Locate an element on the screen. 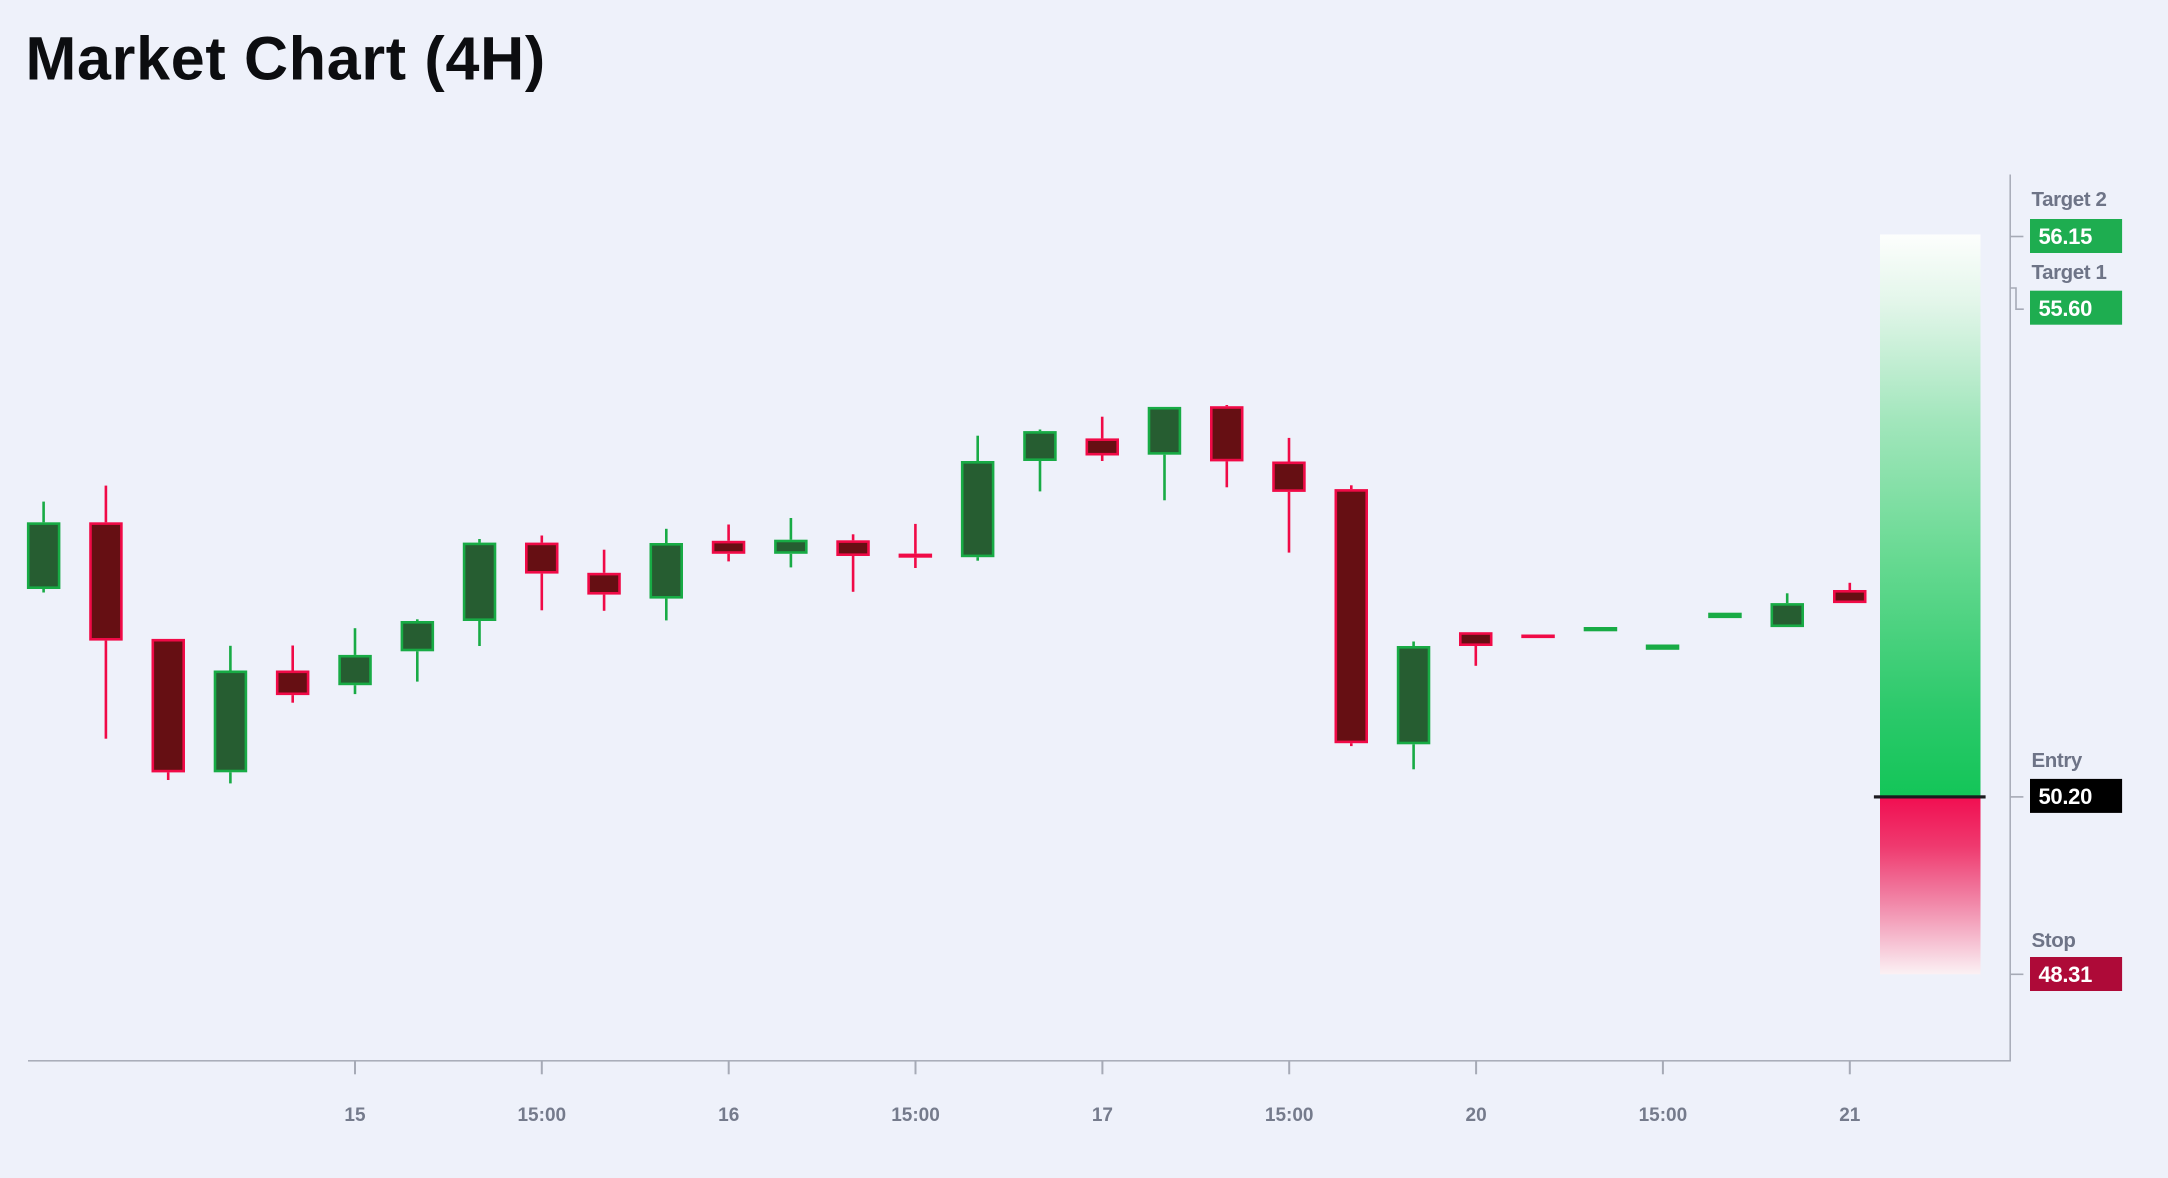  svg-text: 55.60 is located at coordinates (2066, 308).